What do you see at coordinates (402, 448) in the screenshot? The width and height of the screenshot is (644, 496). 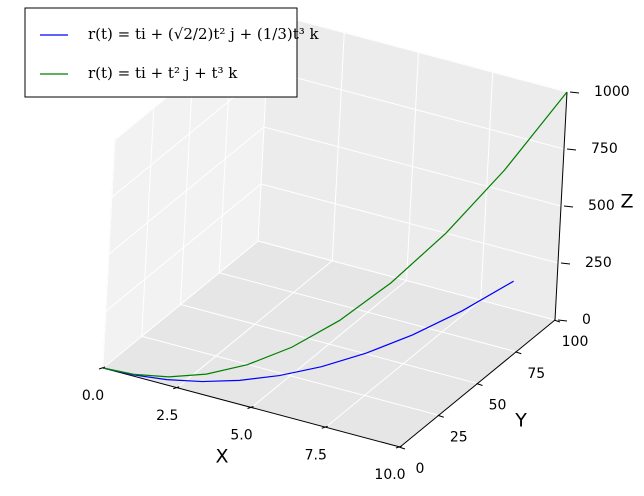 I see `y-tick` at bounding box center [402, 448].